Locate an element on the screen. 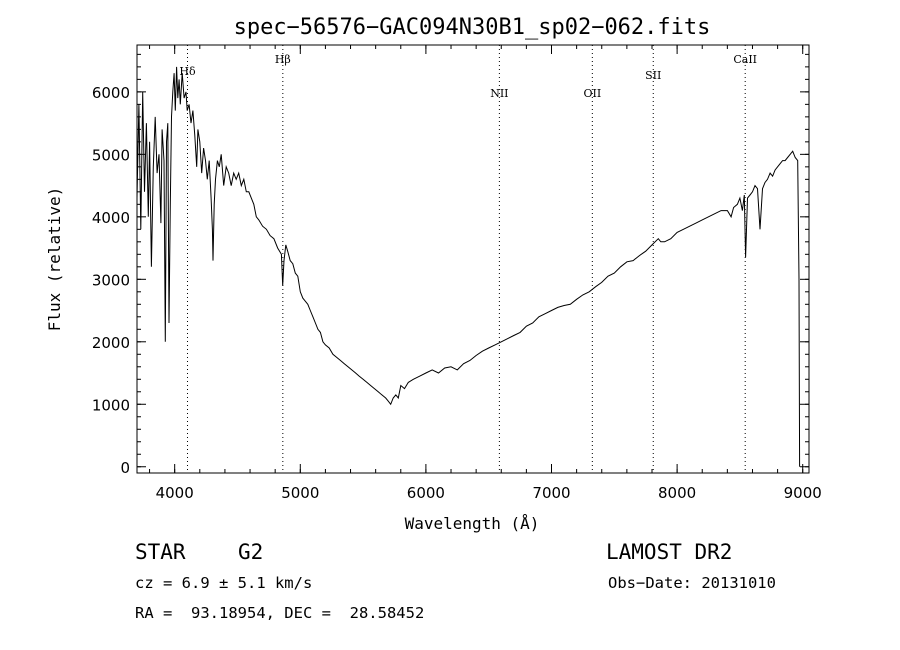  x-tick-label: 5000 is located at coordinates (300, 493).